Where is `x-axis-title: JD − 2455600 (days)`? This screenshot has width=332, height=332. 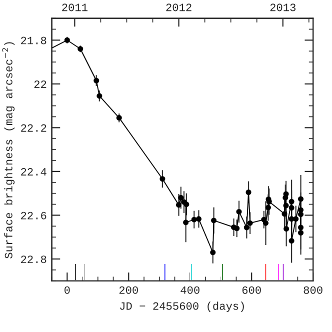 x-axis-title: JD − 2455600 (days) is located at coordinates (182, 307).